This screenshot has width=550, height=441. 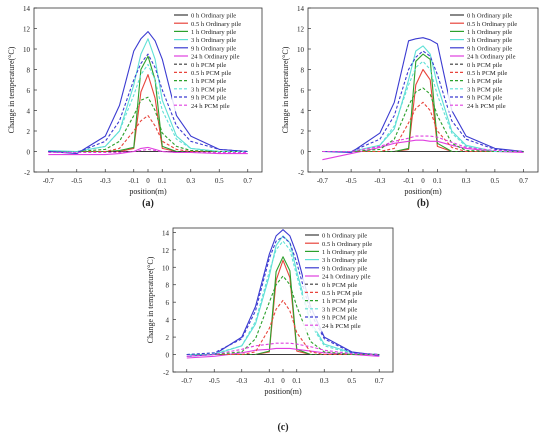 I want to click on y-tick-label: 14, so click(x=27, y=9).